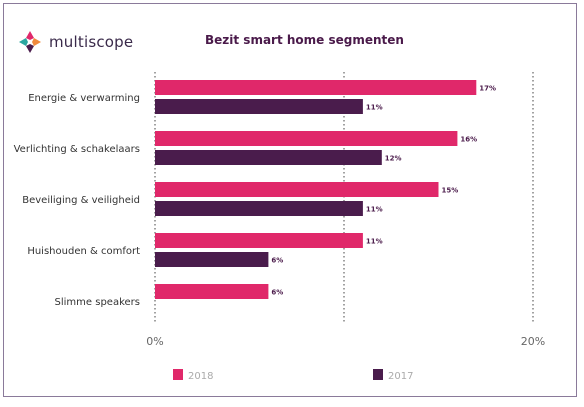 The image size is (584, 407). What do you see at coordinates (30, 42) in the screenshot?
I see `multiscope-logo-icon` at bounding box center [30, 42].